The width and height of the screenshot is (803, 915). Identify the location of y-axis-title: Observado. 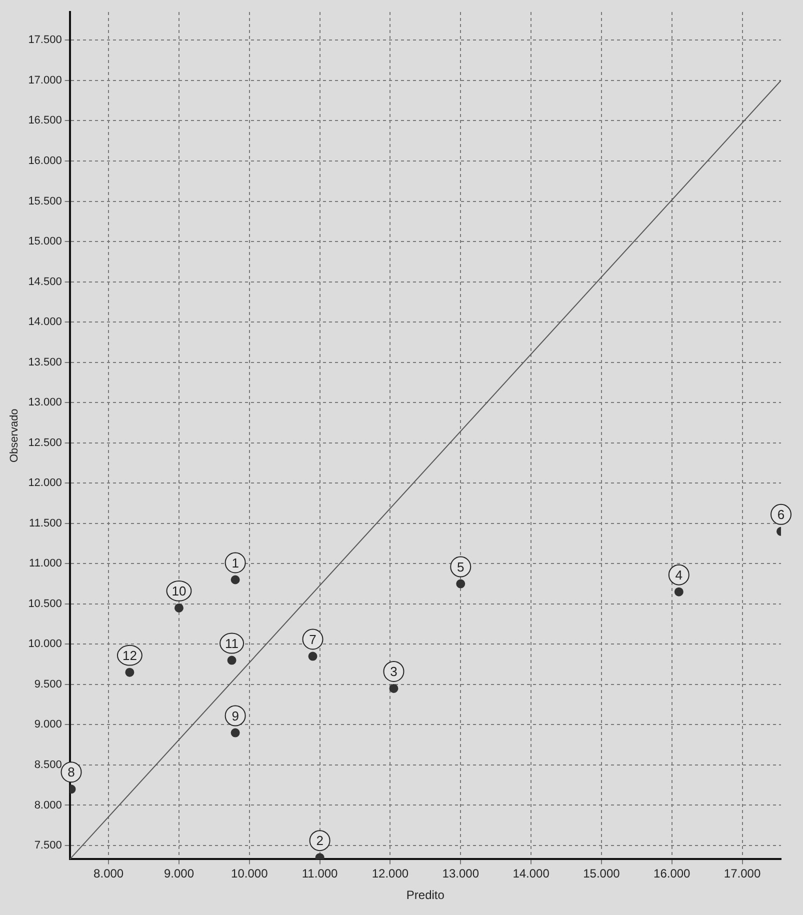
(14, 435).